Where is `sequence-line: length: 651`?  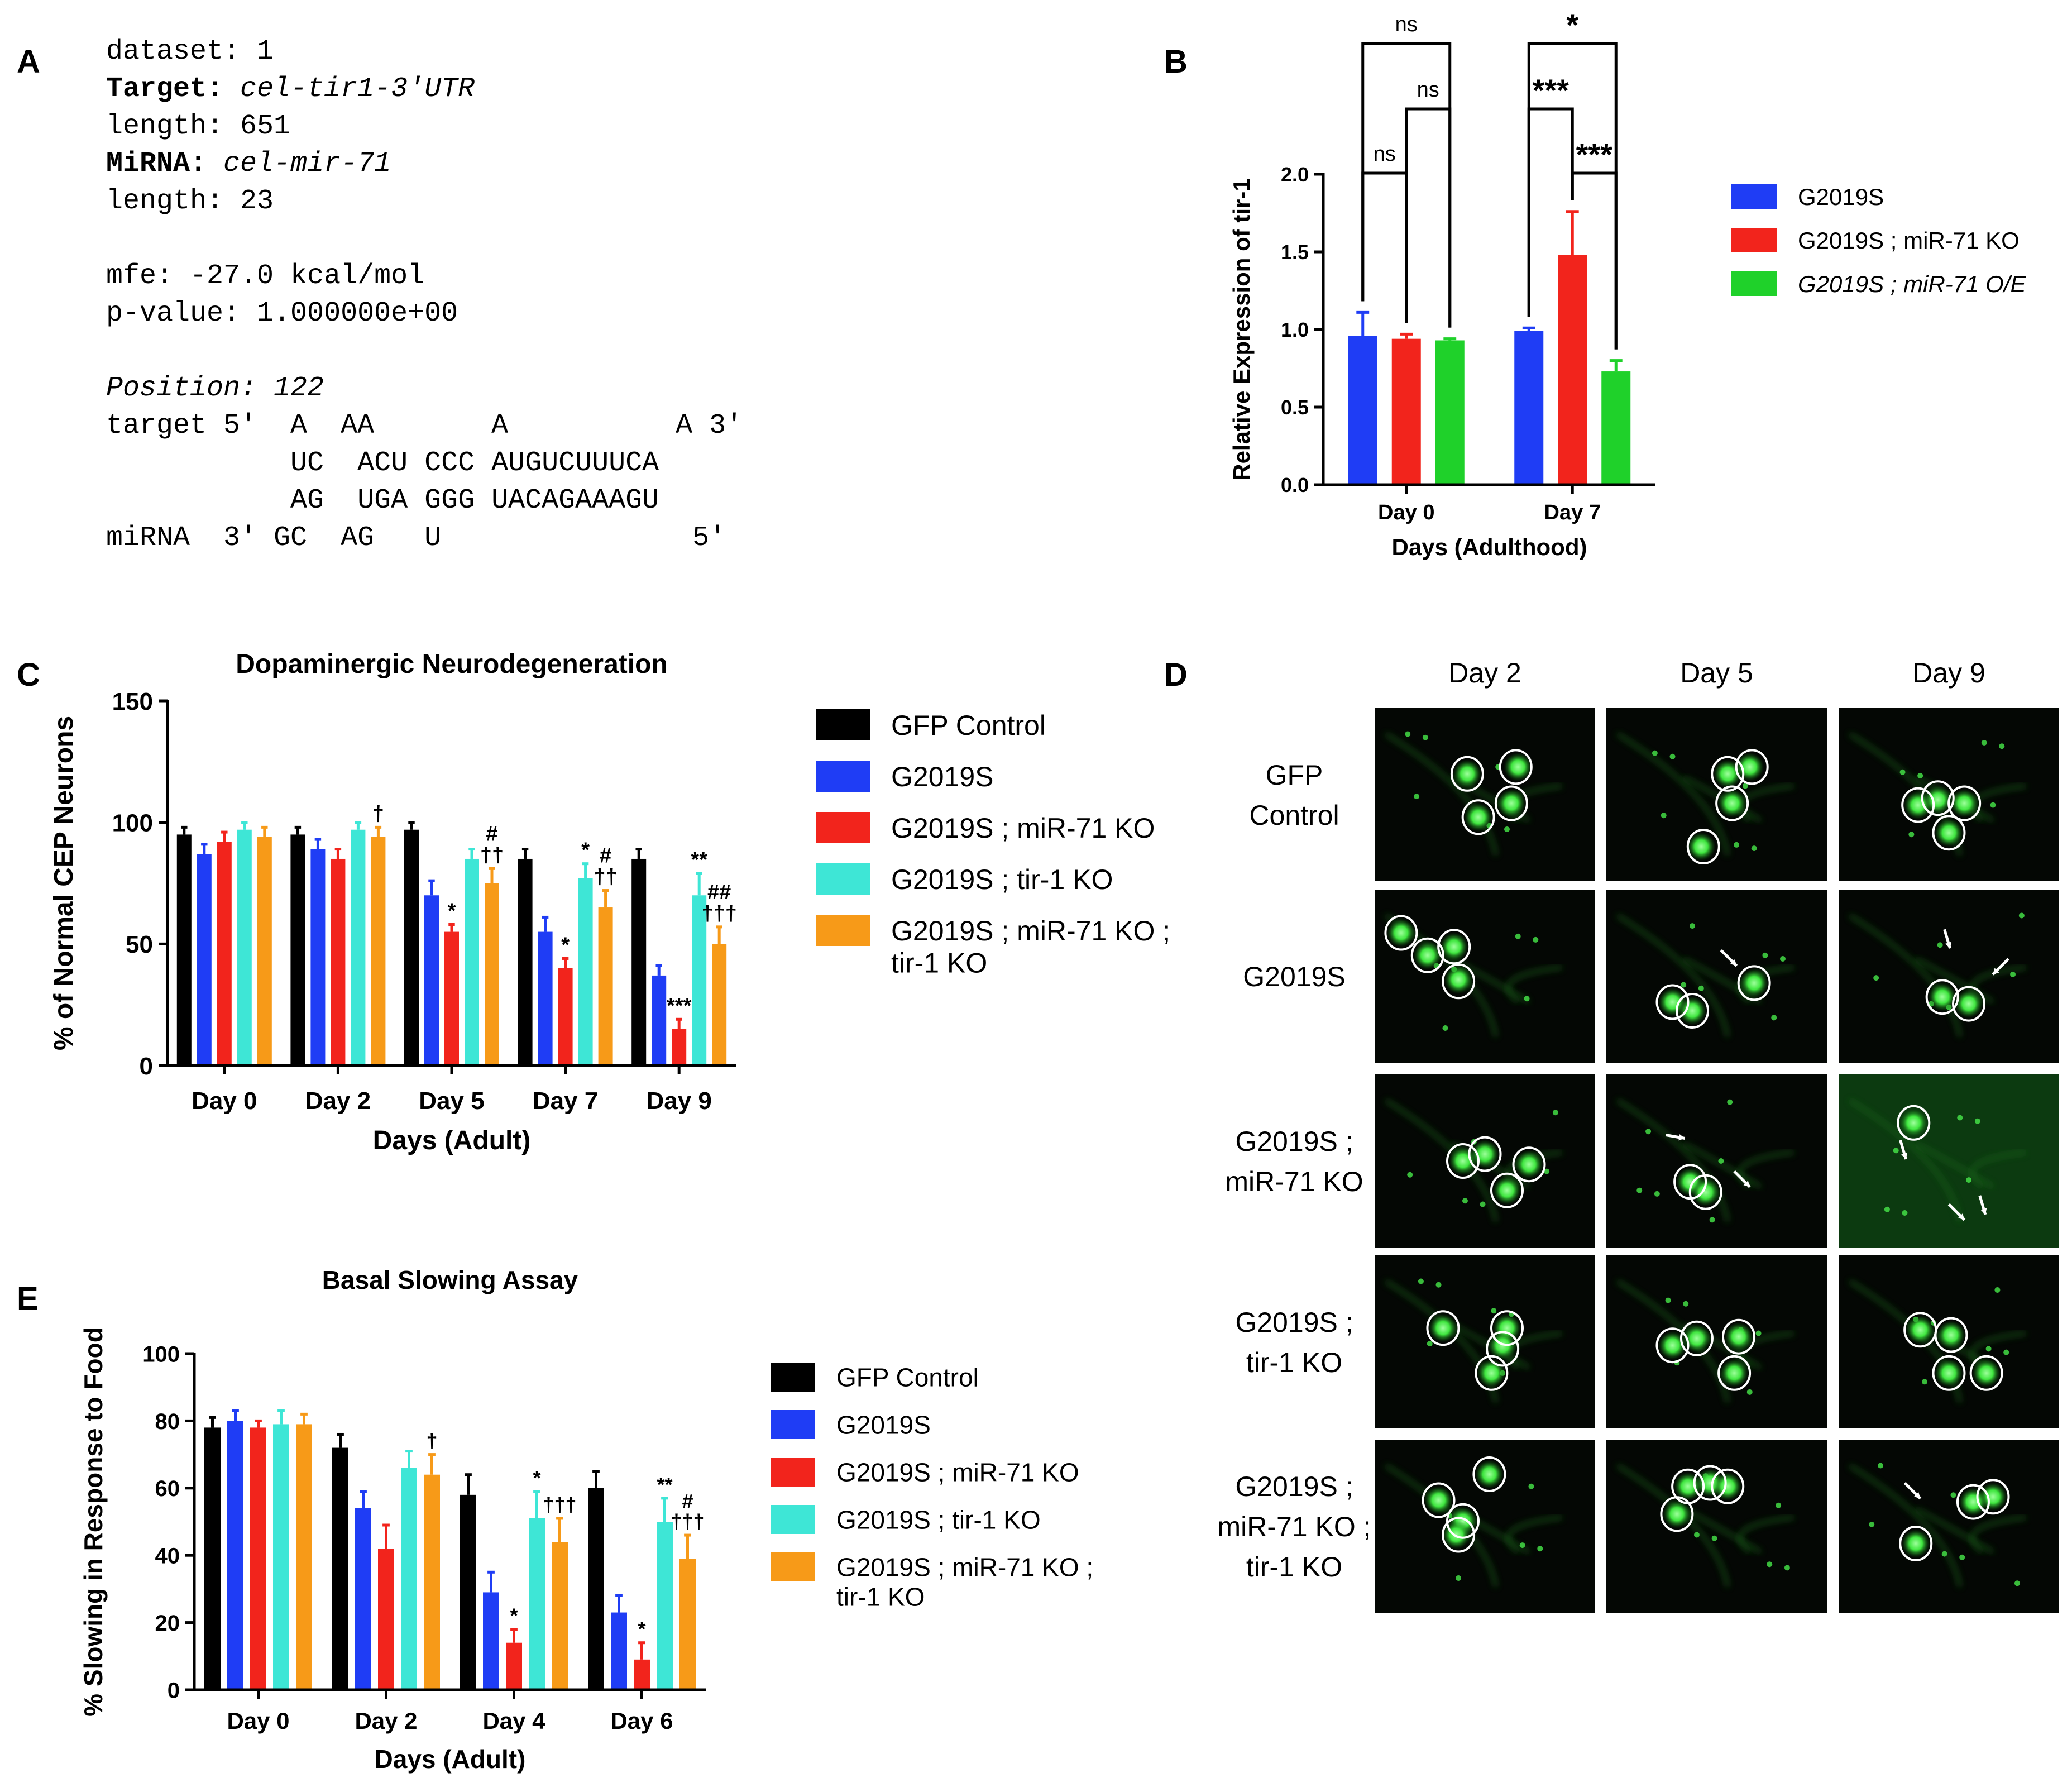
sequence-line: length: 651 is located at coordinates (198, 126).